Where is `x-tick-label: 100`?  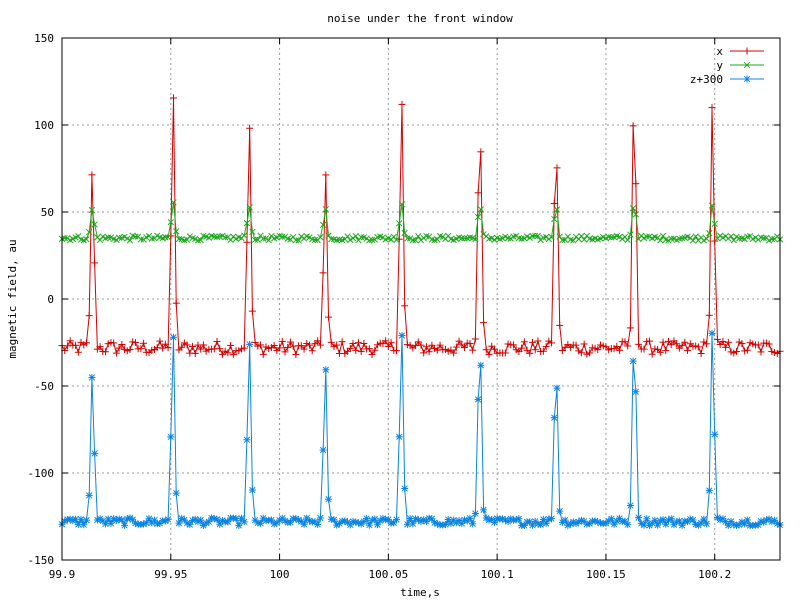 x-tick-label: 100 is located at coordinates (280, 574).